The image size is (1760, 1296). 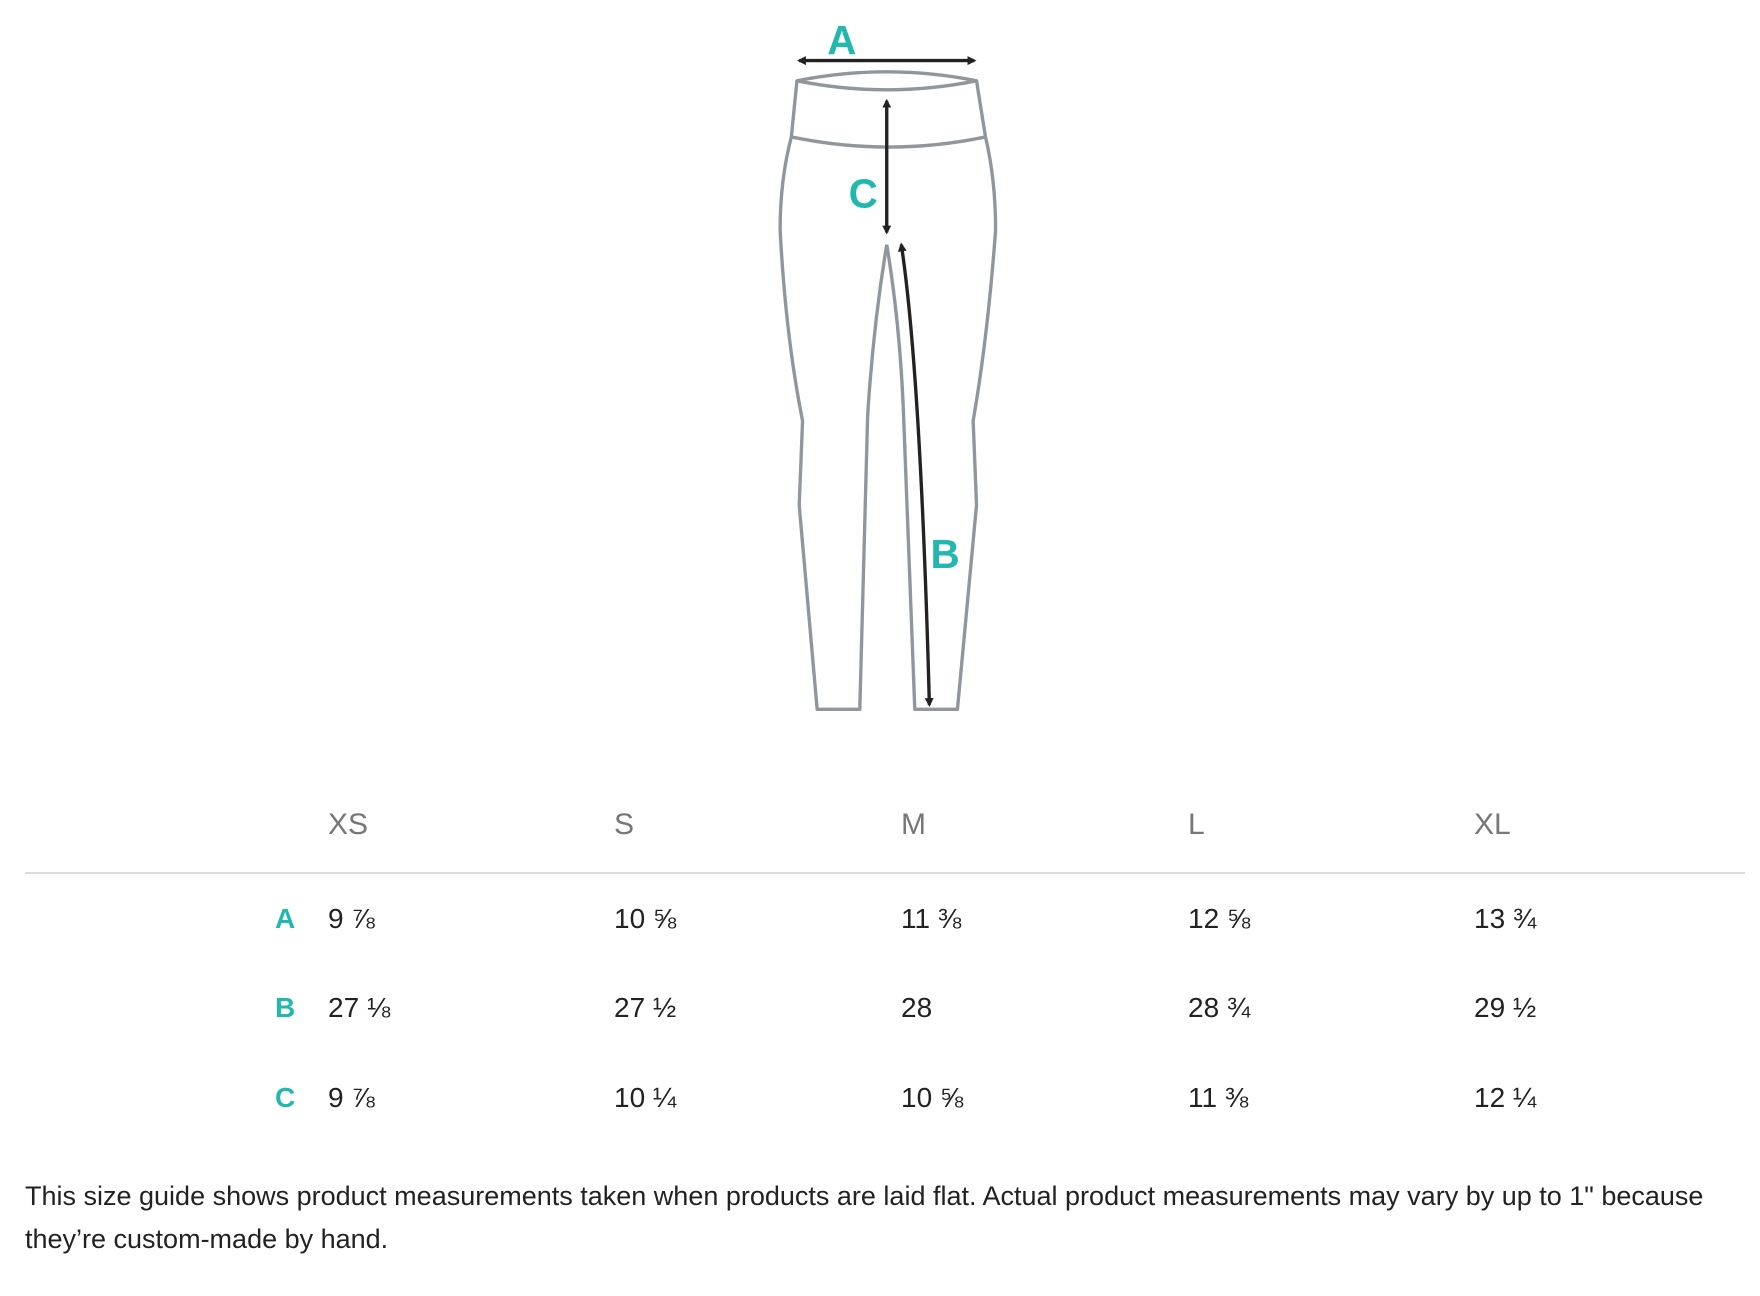 What do you see at coordinates (1492, 824) in the screenshot?
I see `size-header-xl: XL` at bounding box center [1492, 824].